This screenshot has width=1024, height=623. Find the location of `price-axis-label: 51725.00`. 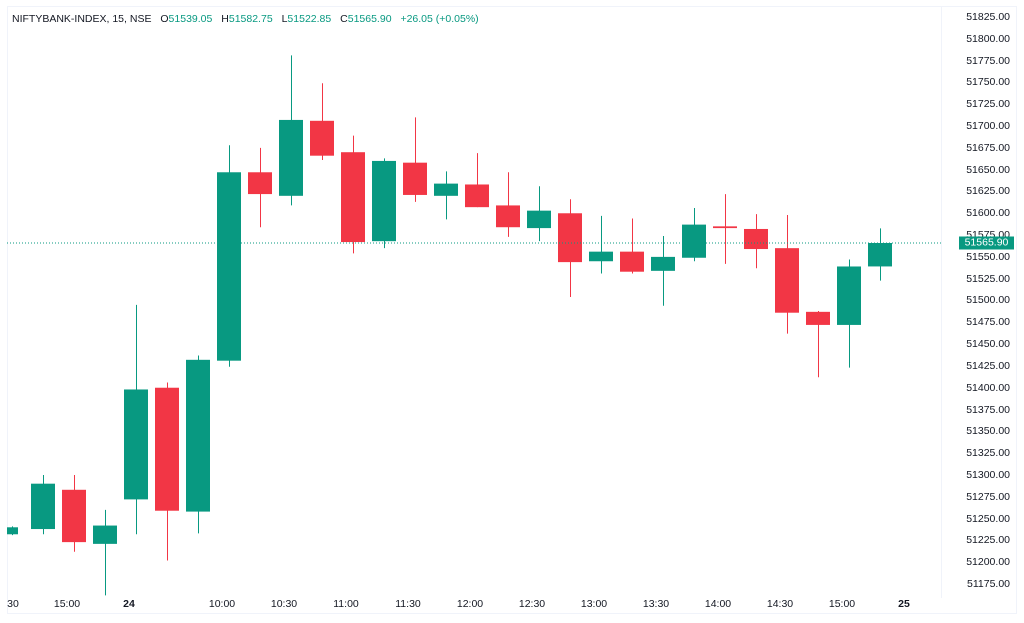

price-axis-label: 51725.00 is located at coordinates (988, 104).